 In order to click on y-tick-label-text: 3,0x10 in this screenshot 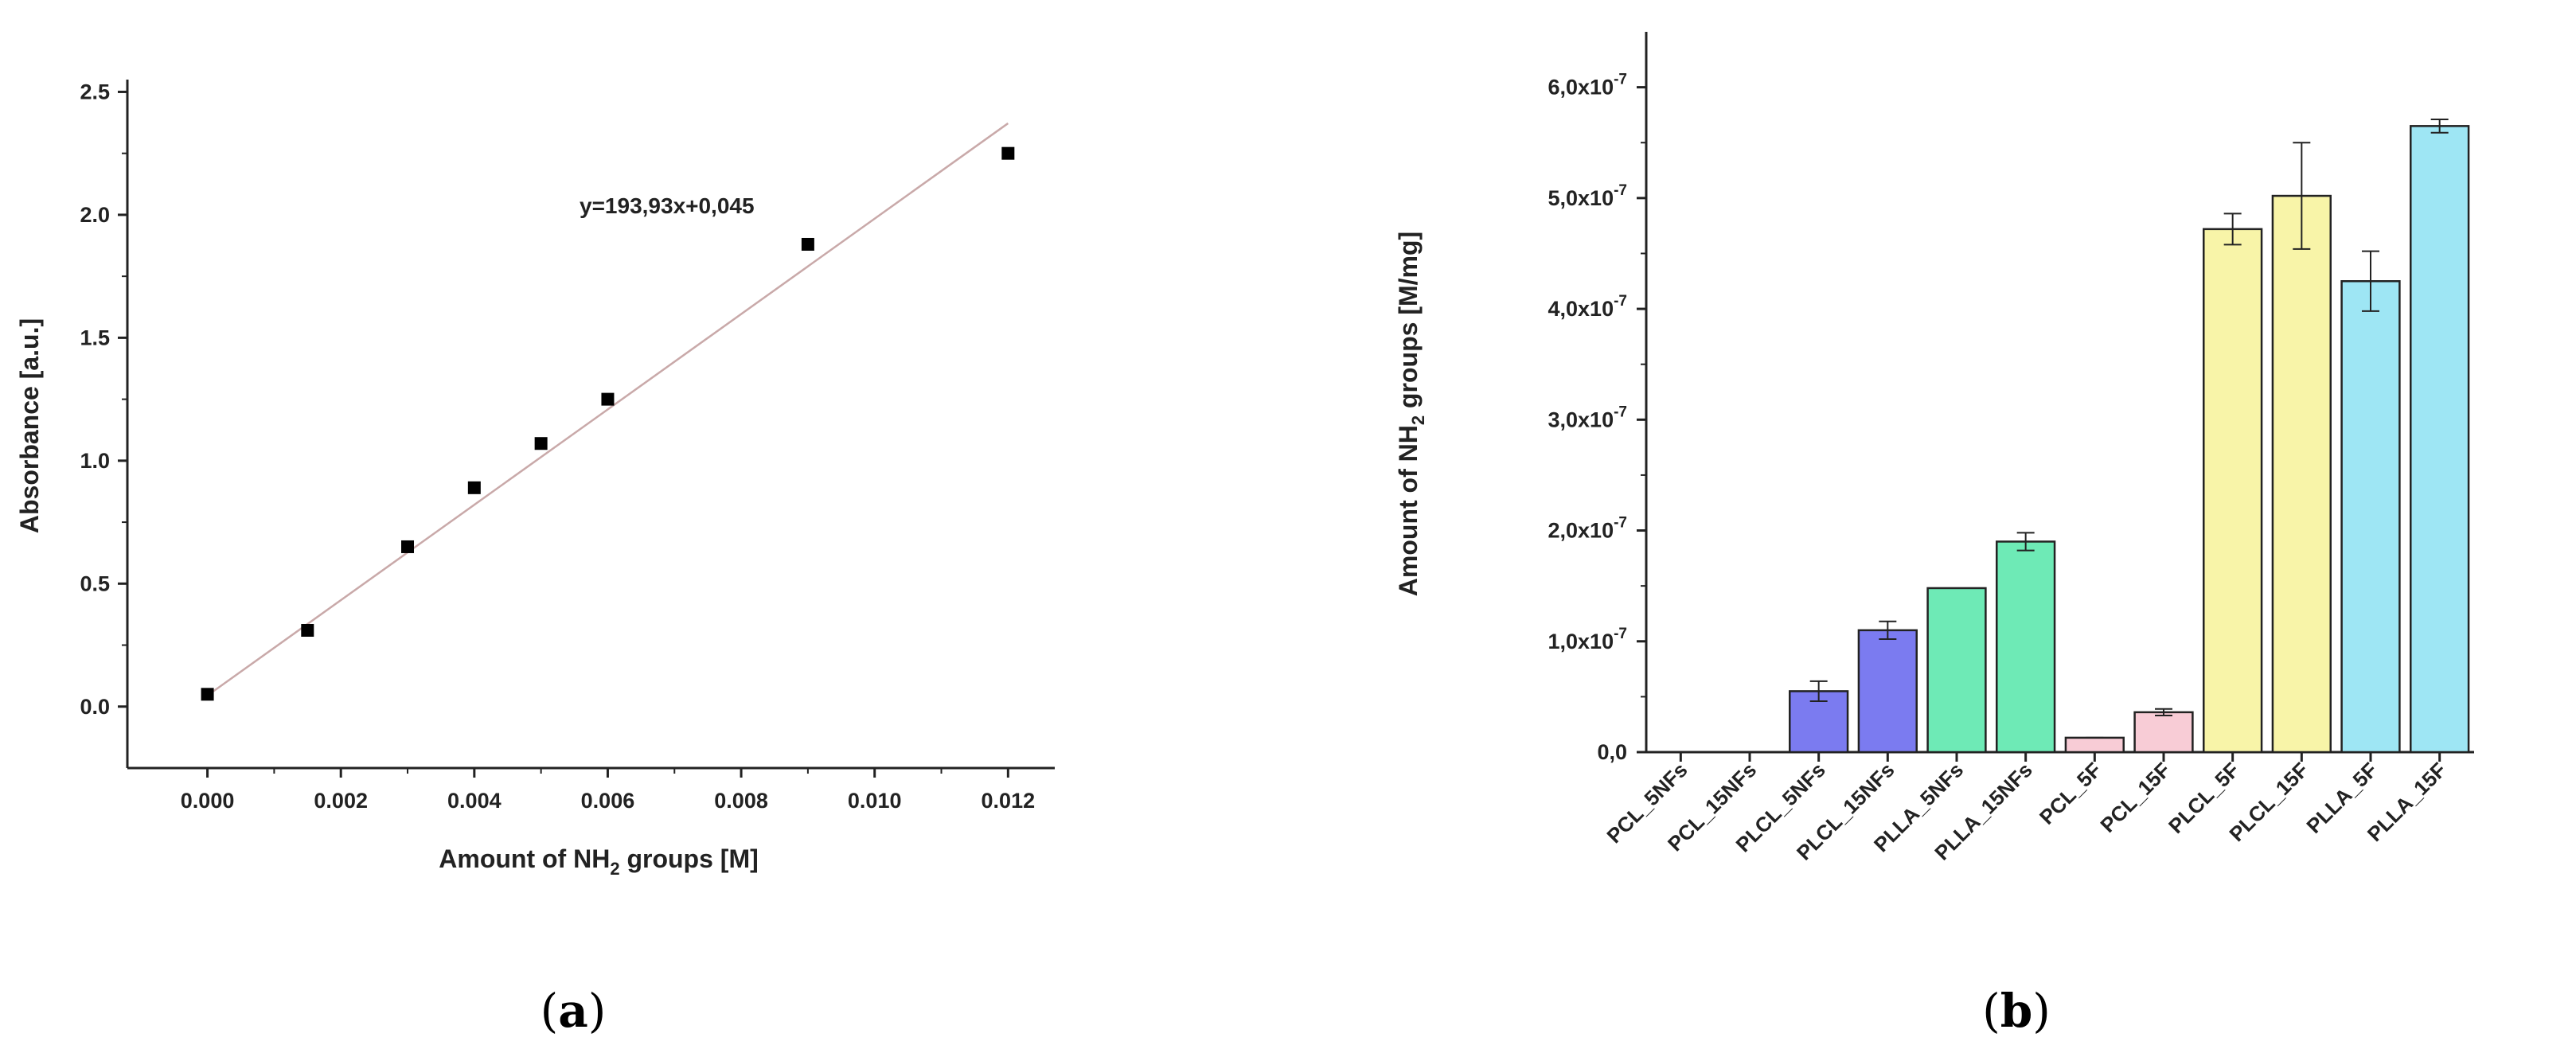, I will do `click(1581, 420)`.